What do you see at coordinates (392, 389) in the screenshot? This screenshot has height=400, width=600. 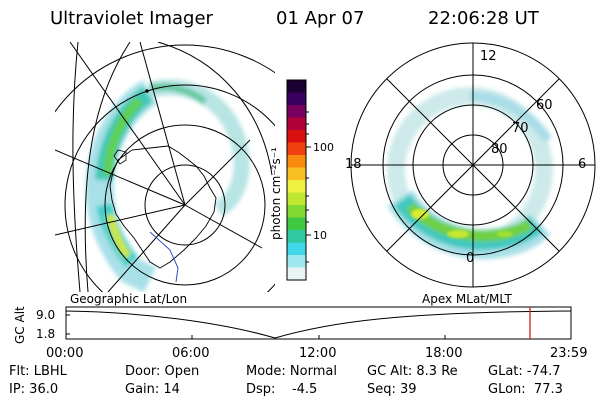 I see `seq-status: Seq: 39` at bounding box center [392, 389].